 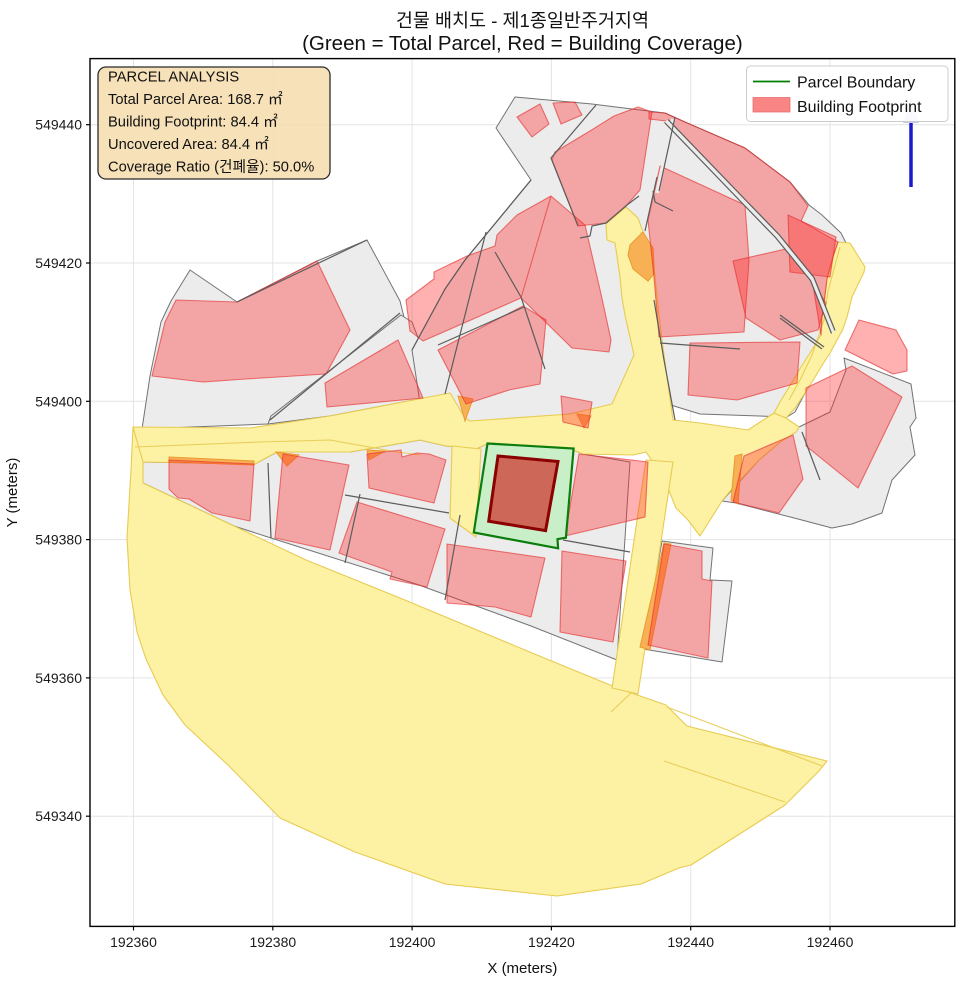 What do you see at coordinates (522, 20) in the screenshot?
I see `svg-text: 건물 배치도 - 제1종일반주거지역` at bounding box center [522, 20].